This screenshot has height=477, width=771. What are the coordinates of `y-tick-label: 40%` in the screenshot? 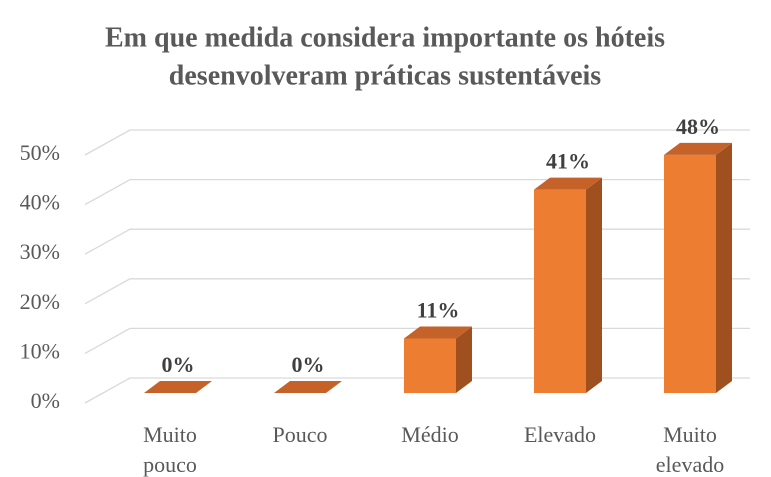 It's located at (40, 202).